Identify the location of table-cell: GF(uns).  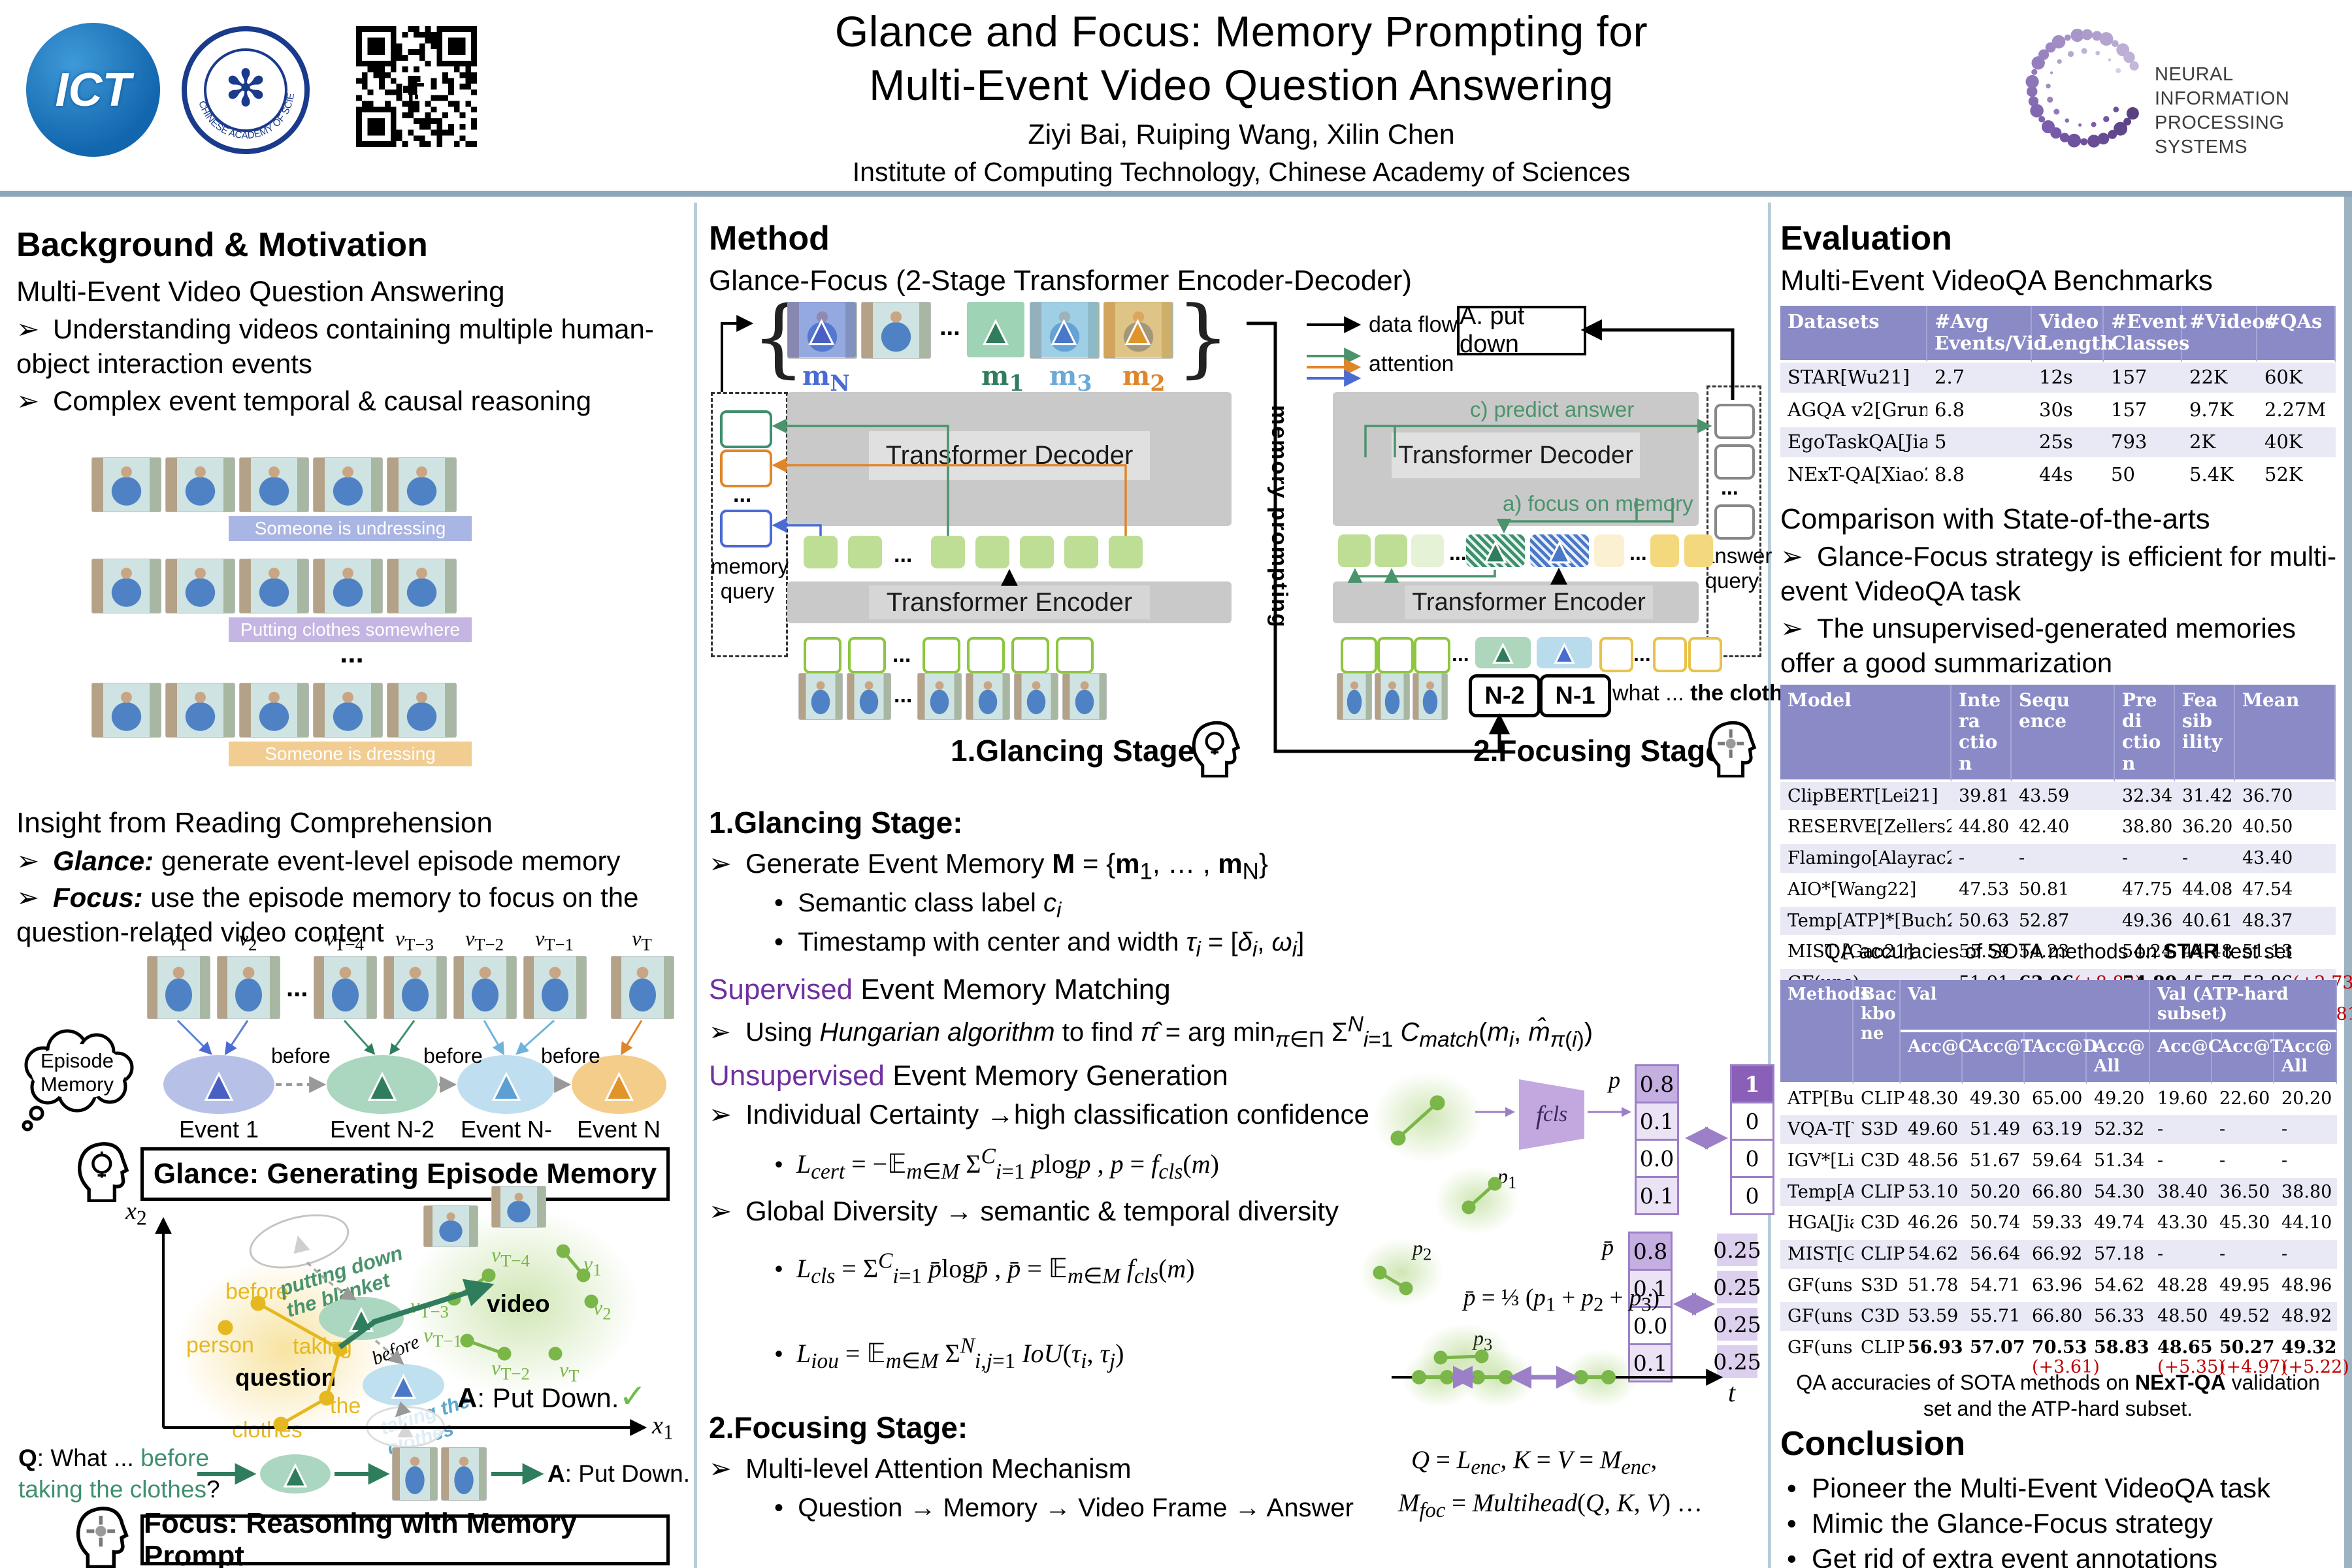
(1817, 1318).